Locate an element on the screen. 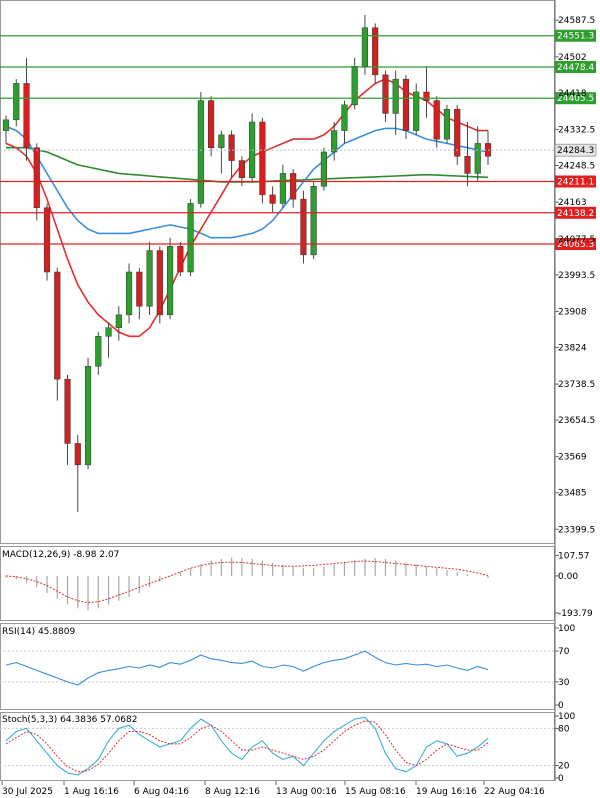 The width and height of the screenshot is (600, 798). stoch-d-line is located at coordinates (247, 746).